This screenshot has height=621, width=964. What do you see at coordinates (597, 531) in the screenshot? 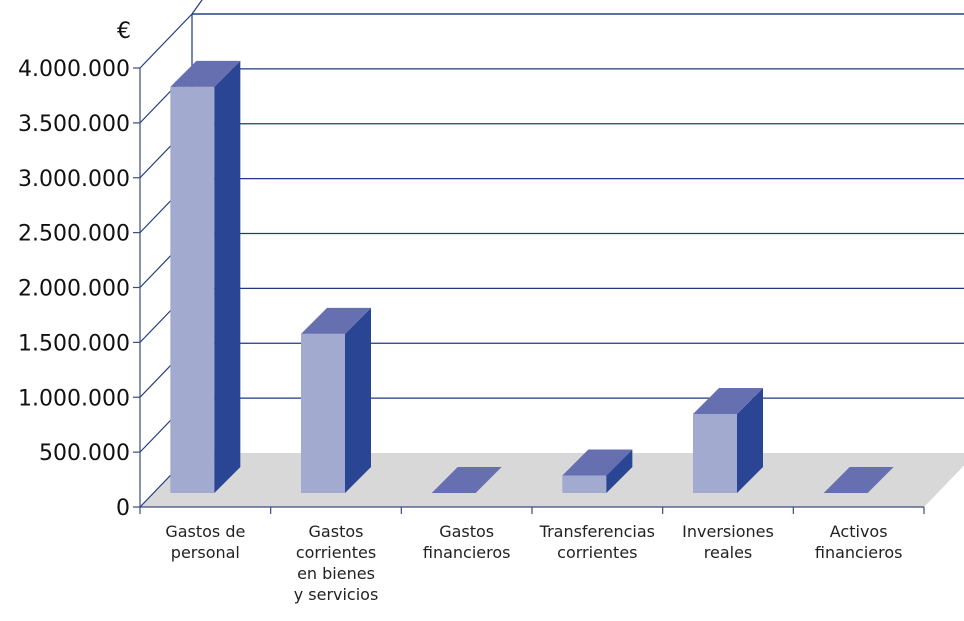
I see `x-tick-label-line: Transferencias` at bounding box center [597, 531].